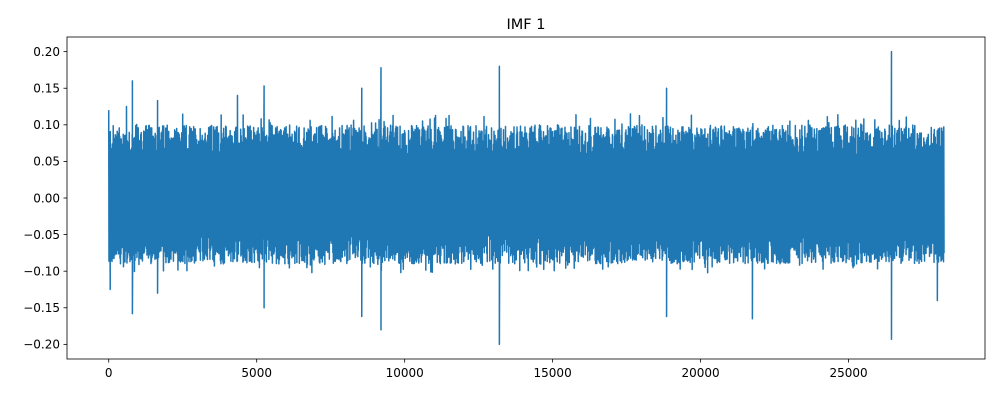 The width and height of the screenshot is (1000, 400). What do you see at coordinates (109, 373) in the screenshot?
I see `x-tick-label: 0` at bounding box center [109, 373].